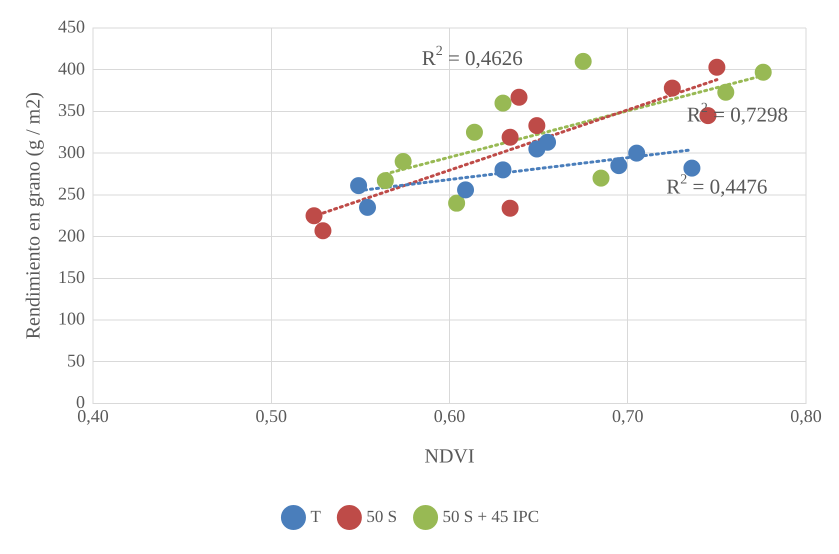 The image size is (839, 554). I want to click on x-tick-label: 0,80, so click(806, 416).